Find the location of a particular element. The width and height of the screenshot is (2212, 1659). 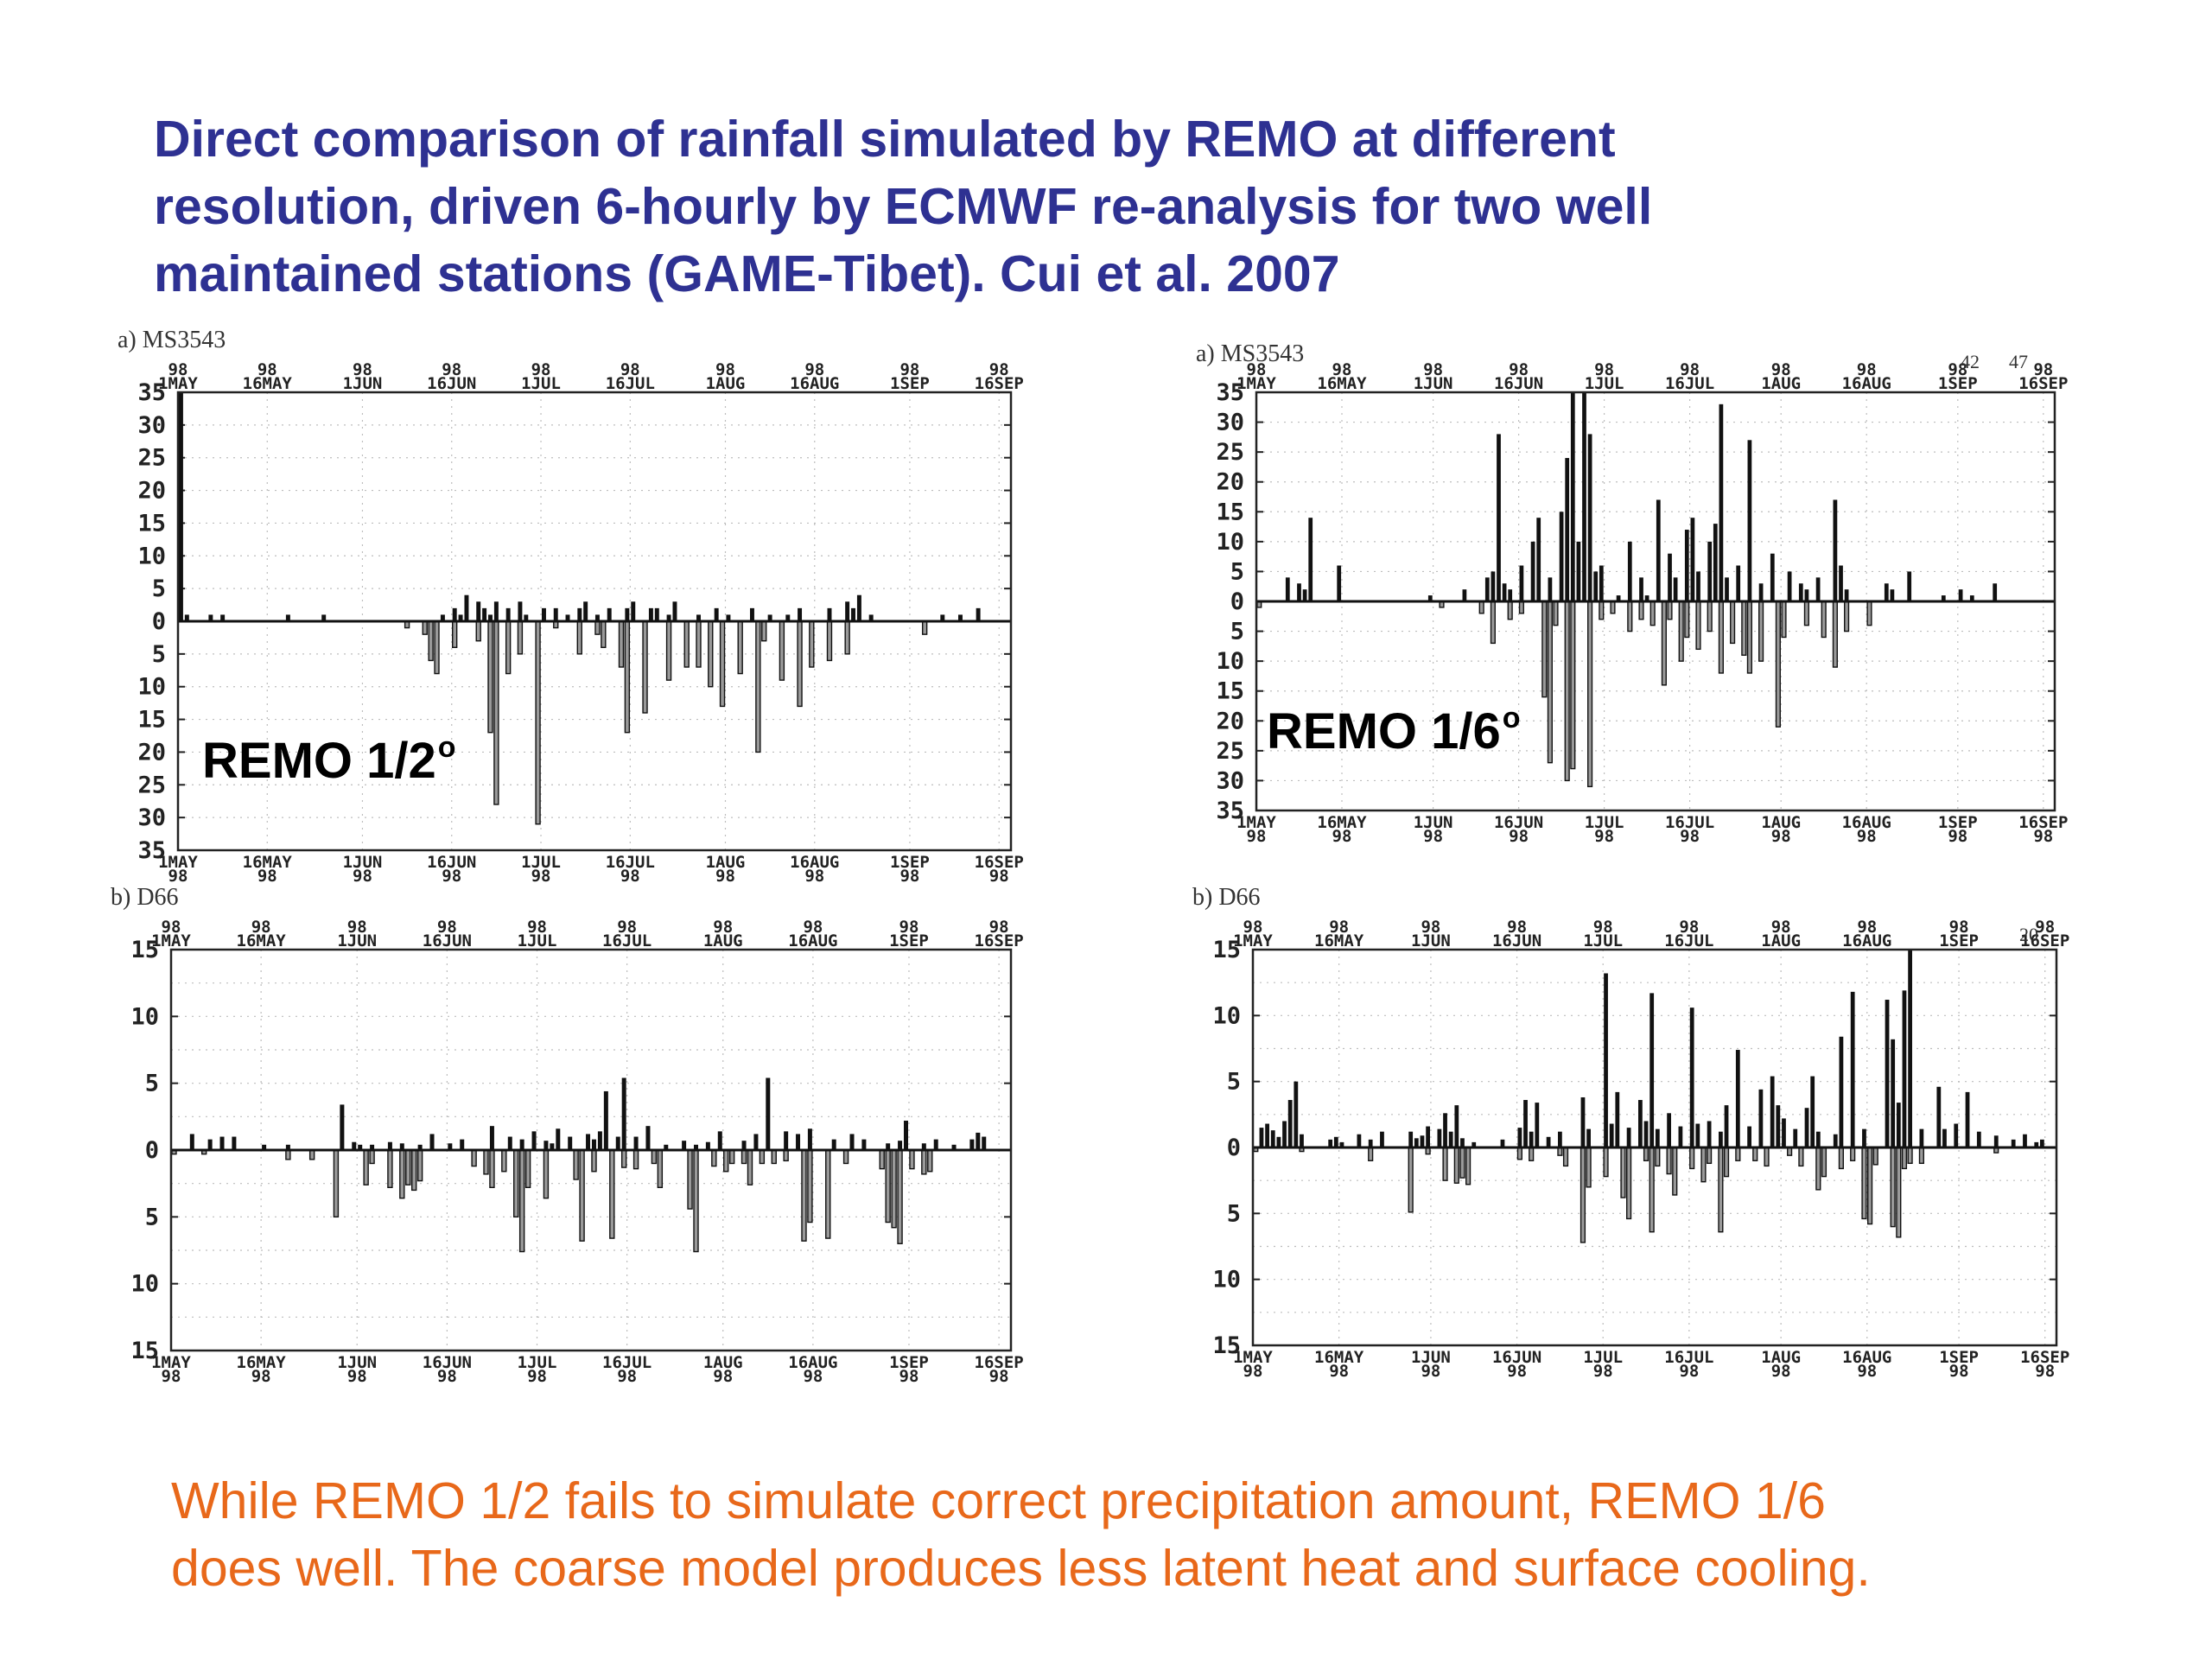

y-tick-label: 15 is located at coordinates (1230, 691).